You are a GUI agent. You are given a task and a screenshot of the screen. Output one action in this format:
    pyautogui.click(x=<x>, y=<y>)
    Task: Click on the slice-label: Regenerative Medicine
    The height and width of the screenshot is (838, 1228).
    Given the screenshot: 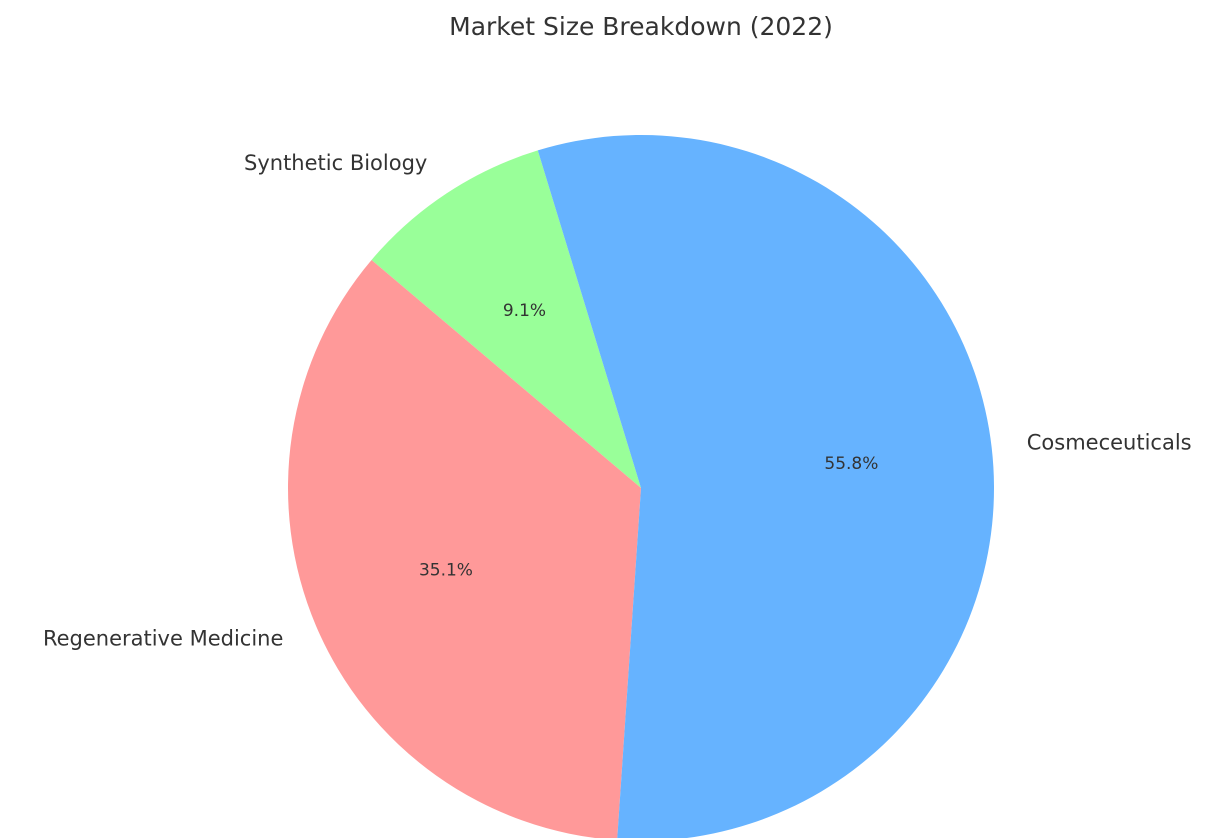 What is the action you would take?
    pyautogui.click(x=163, y=638)
    